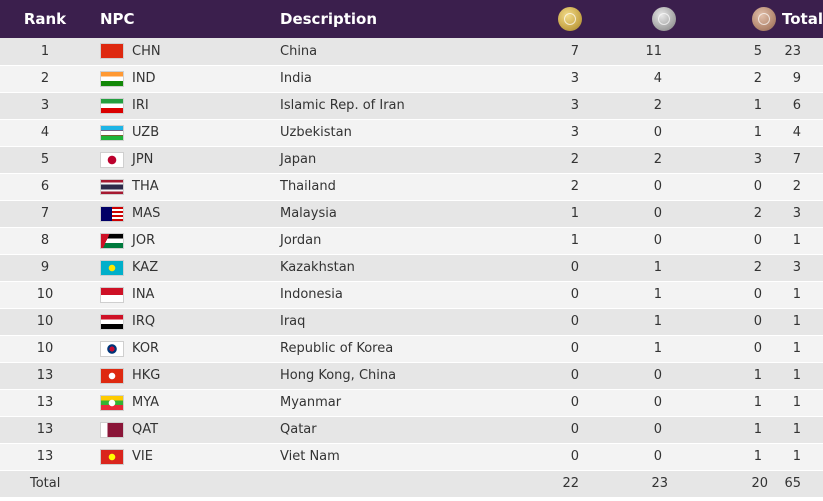 Image resolution: width=823 pixels, height=501 pixels. Describe the element at coordinates (45, 214) in the screenshot. I see `rank-cell: 7` at that location.